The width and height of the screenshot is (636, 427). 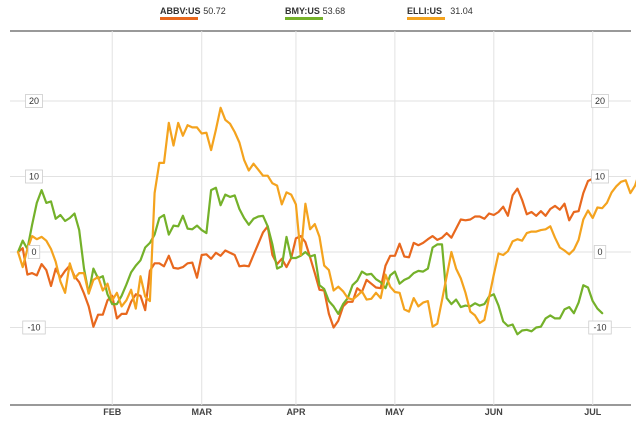 What do you see at coordinates (424, 11) in the screenshot?
I see `legend-ticker: ELLI:US` at bounding box center [424, 11].